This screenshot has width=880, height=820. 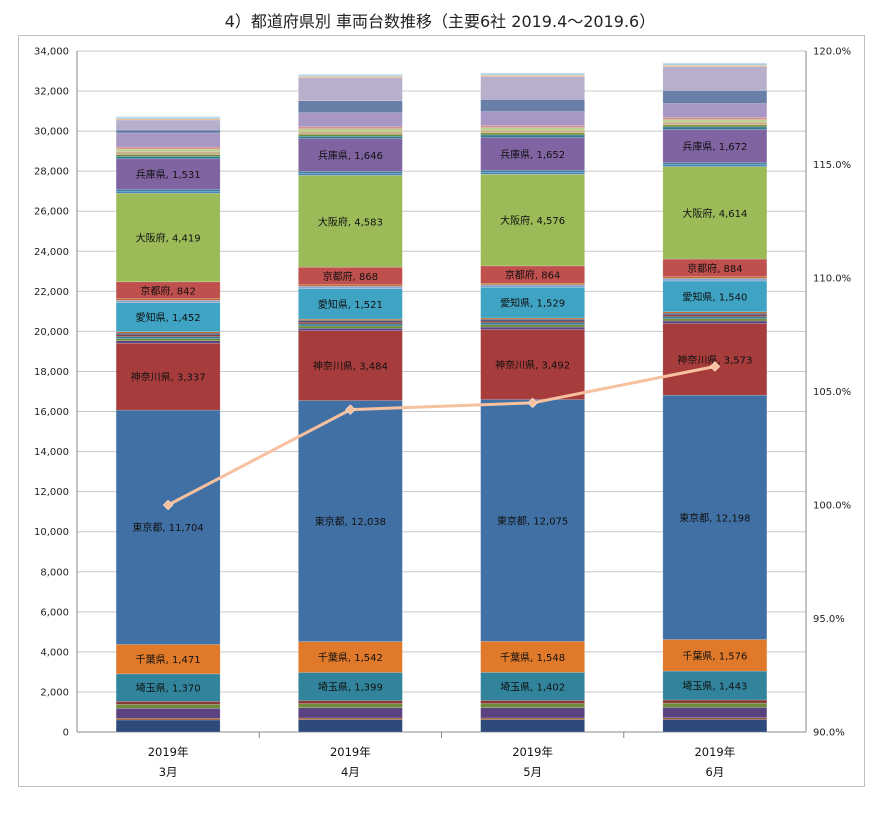 I want to click on y-left-tick-label: 16,000, so click(x=51, y=412).